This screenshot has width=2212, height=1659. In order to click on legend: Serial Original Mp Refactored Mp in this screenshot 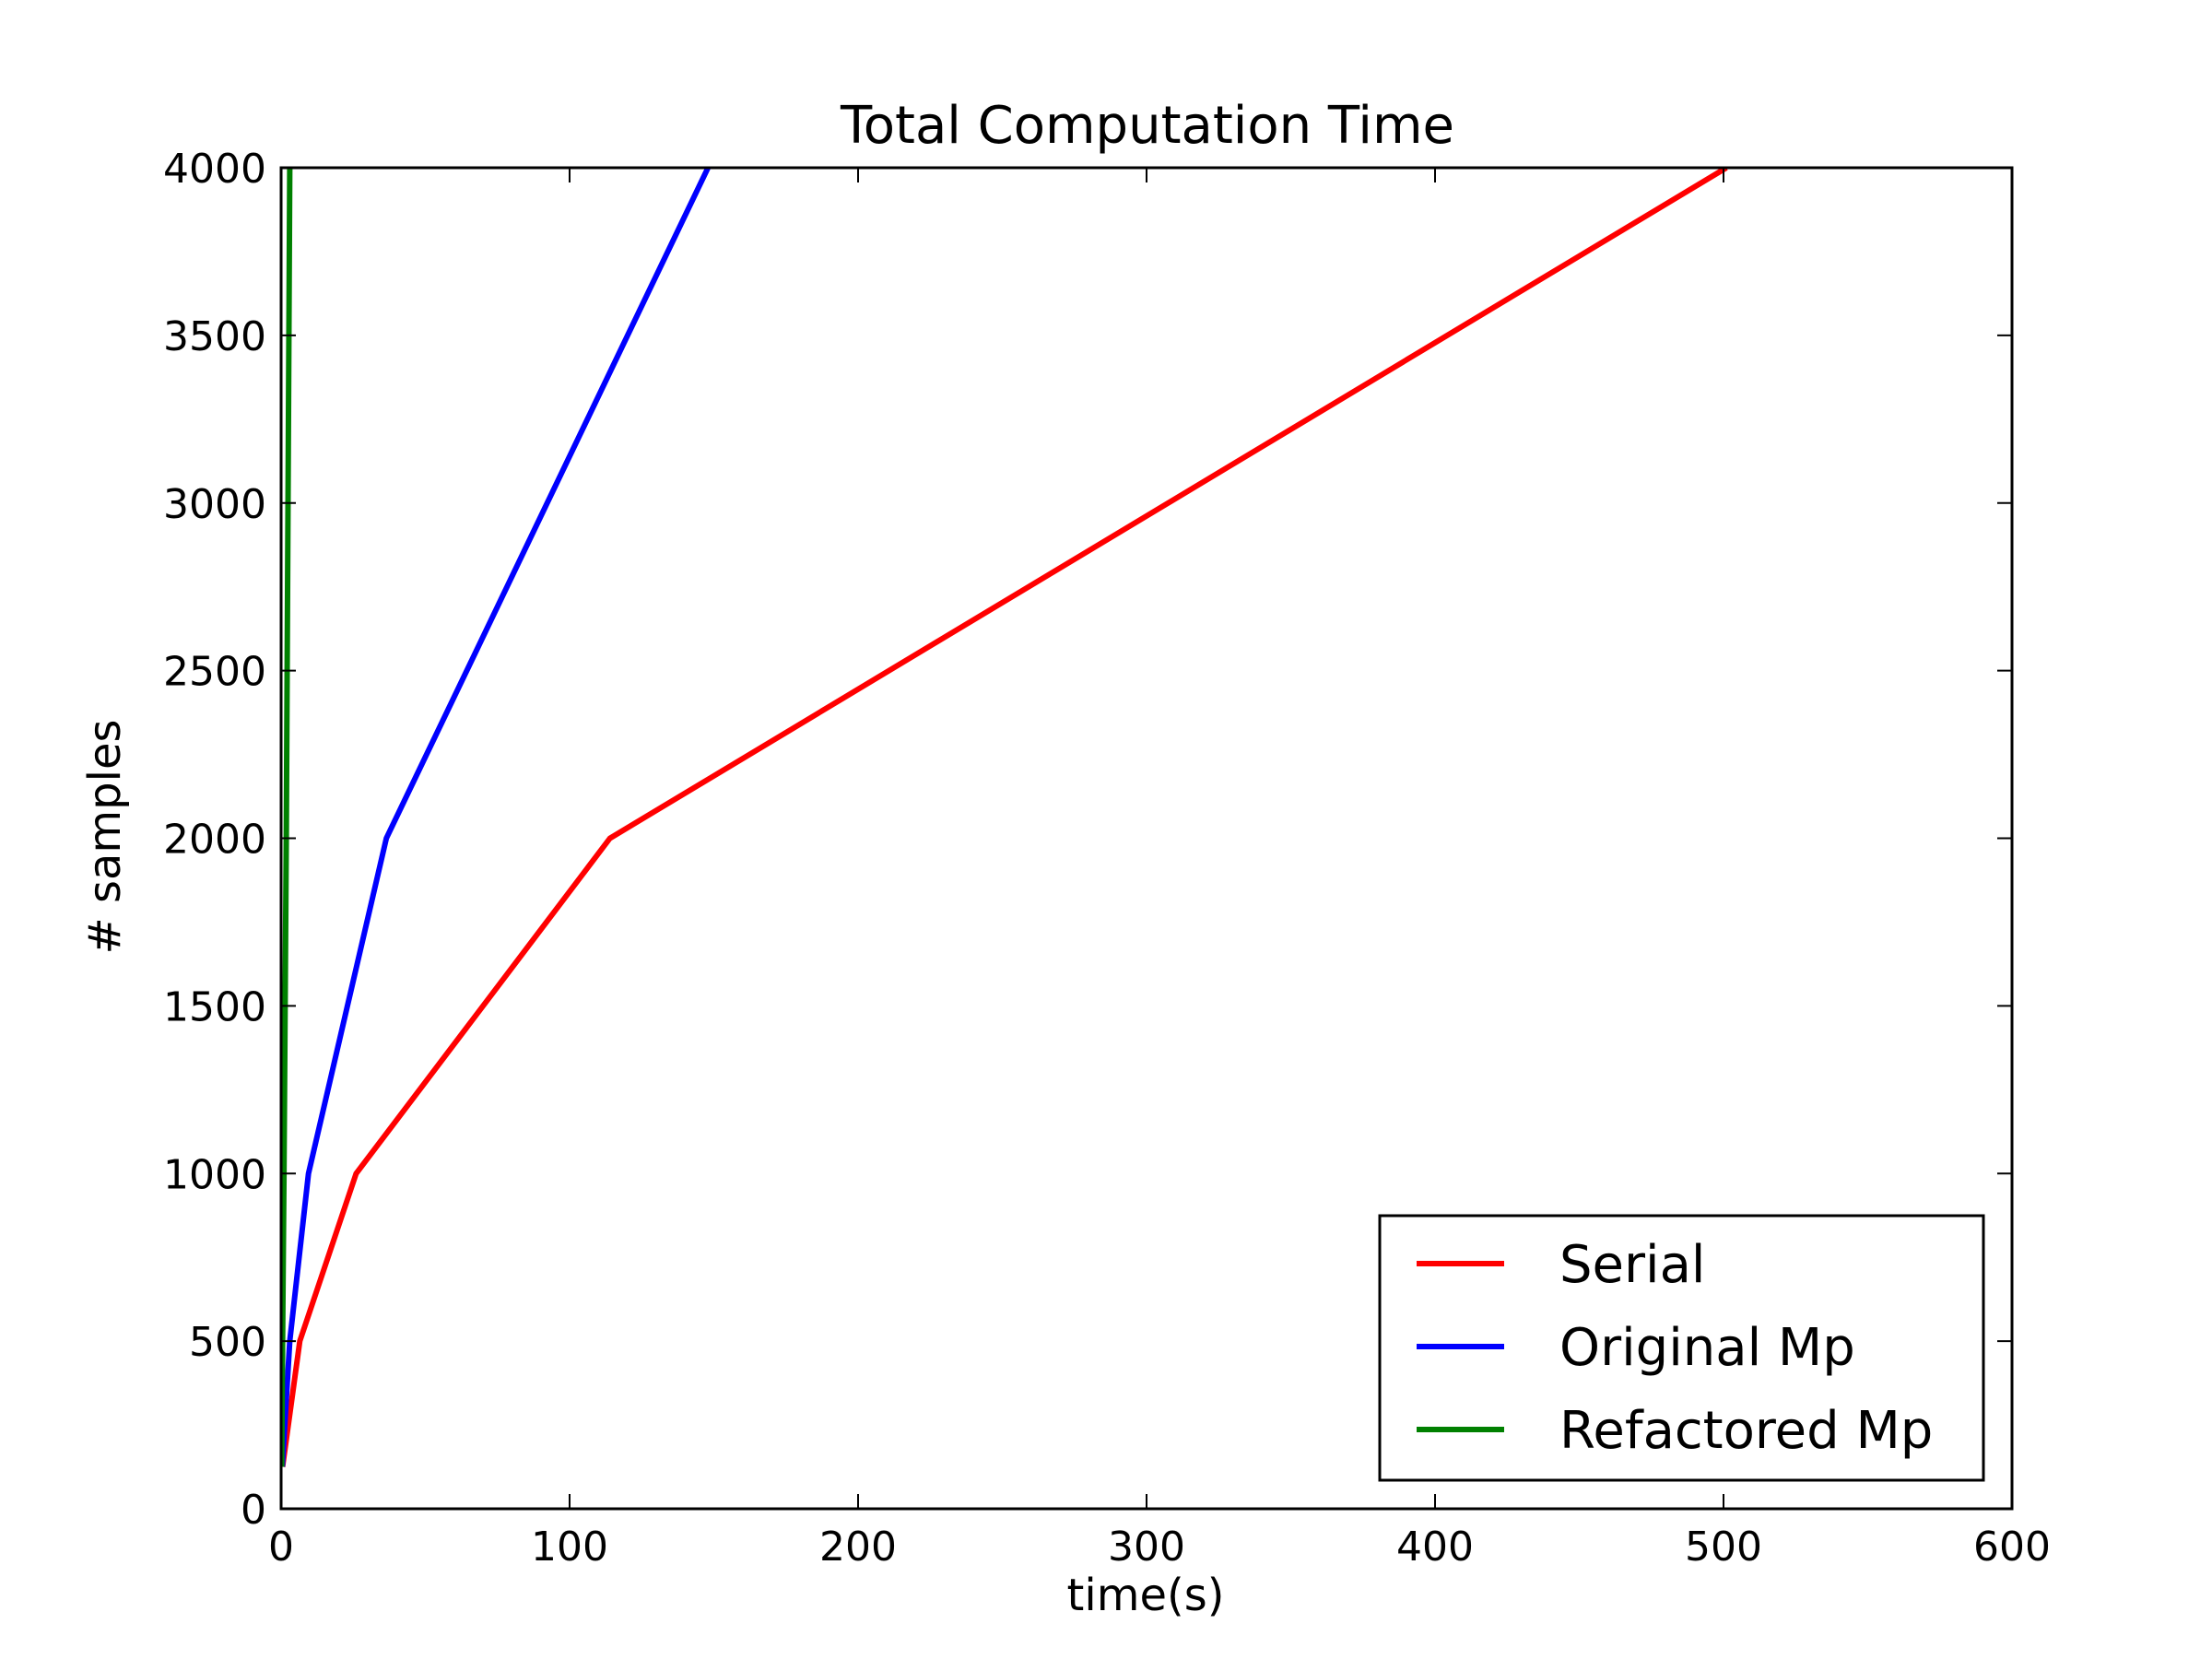, I will do `click(1681, 1348)`.